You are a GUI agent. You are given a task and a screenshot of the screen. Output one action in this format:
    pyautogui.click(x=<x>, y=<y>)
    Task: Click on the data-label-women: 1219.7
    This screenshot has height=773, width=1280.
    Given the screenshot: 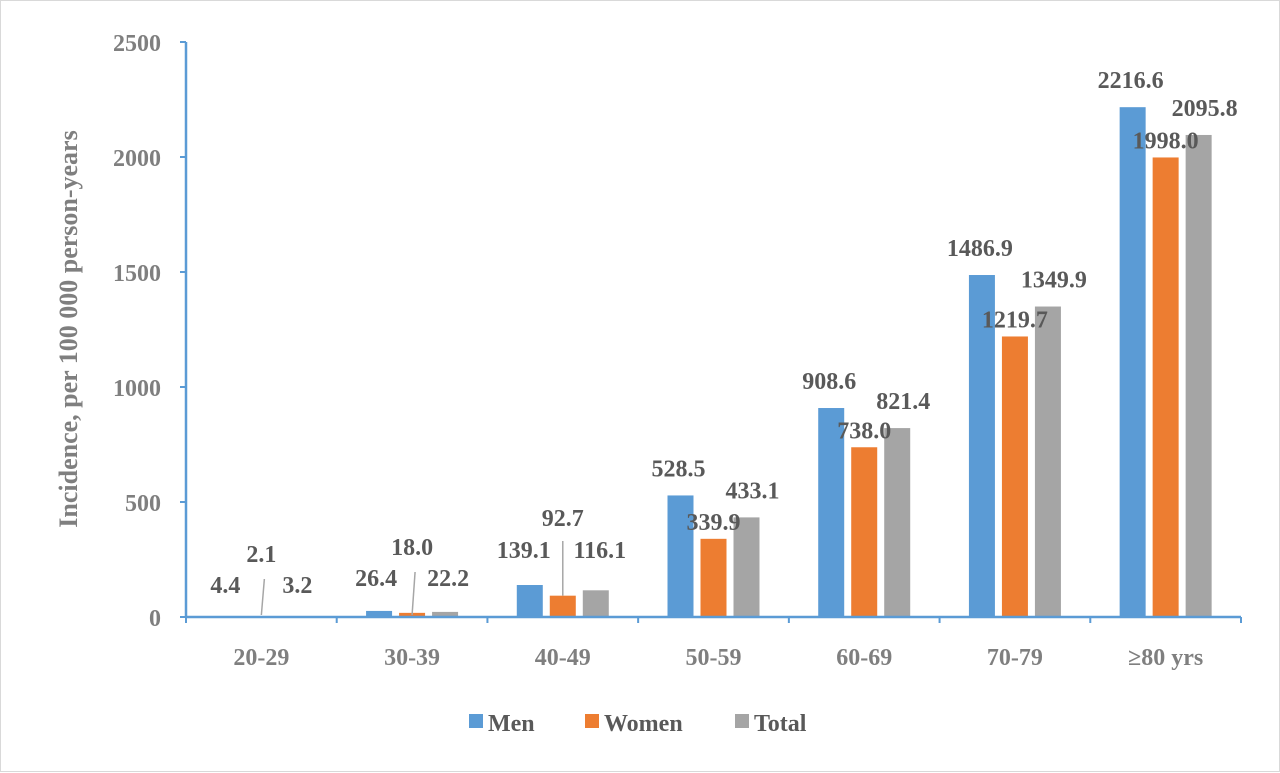 What is the action you would take?
    pyautogui.click(x=1015, y=320)
    